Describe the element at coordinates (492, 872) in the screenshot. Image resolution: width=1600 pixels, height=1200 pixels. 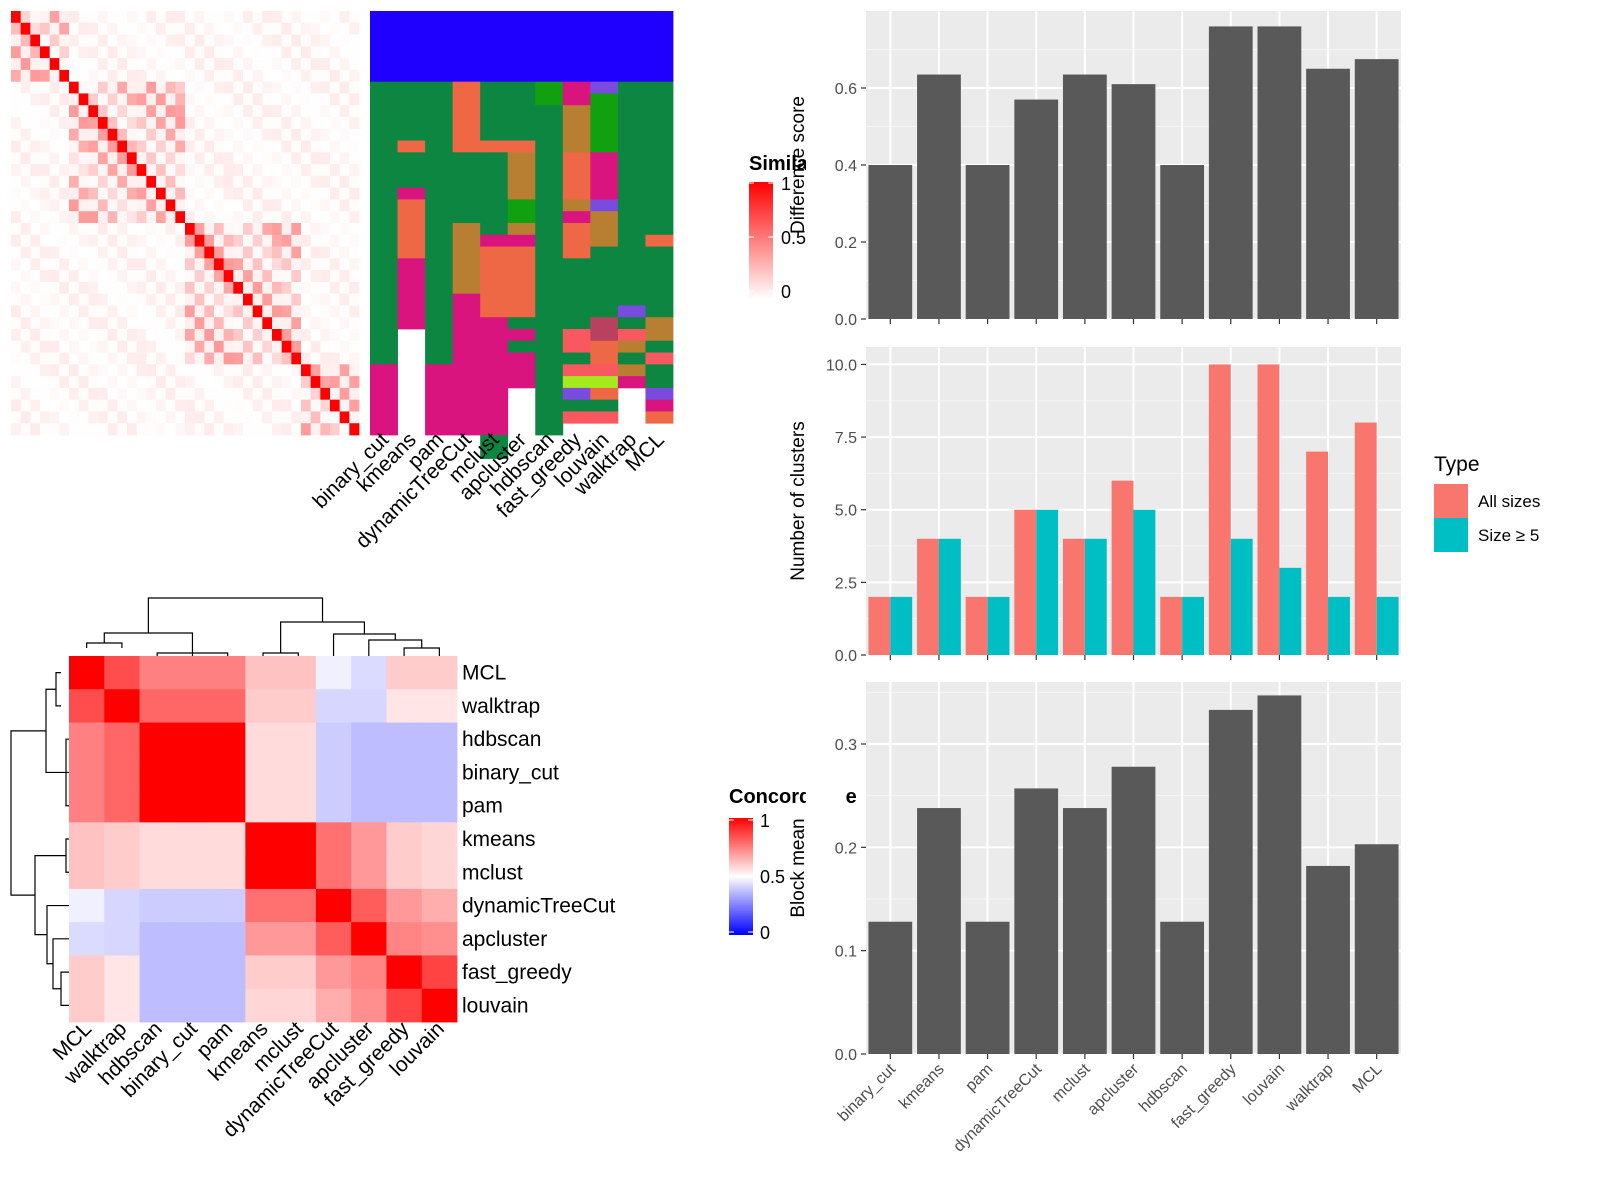
I see `concordance-row-label: mclust` at that location.